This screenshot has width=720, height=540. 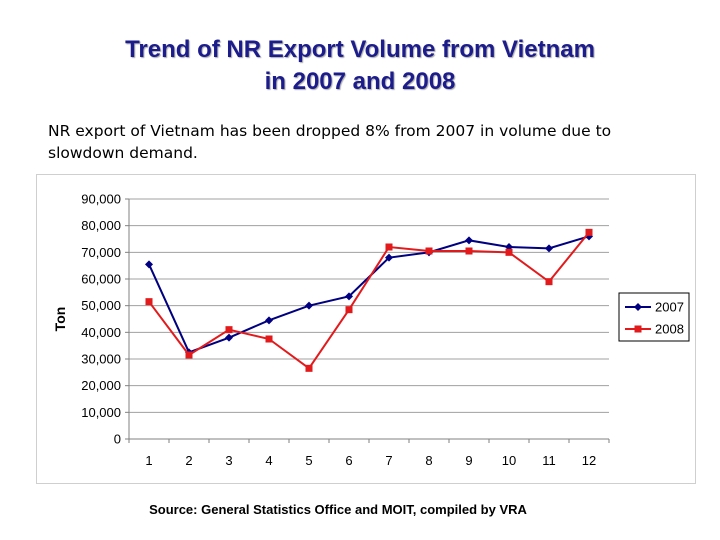 I want to click on x-tick-label: 7, so click(x=388, y=460).